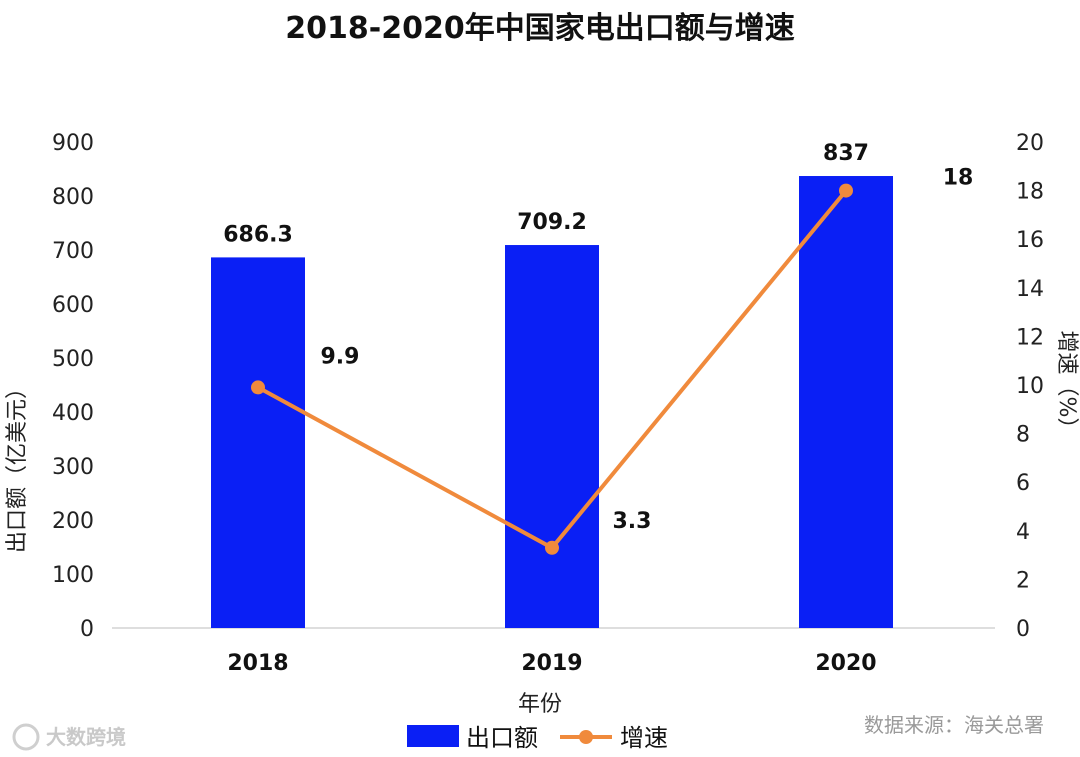 Image resolution: width=1080 pixels, height=757 pixels. What do you see at coordinates (1023, 435) in the screenshot?
I see `right-tick-label: 8` at bounding box center [1023, 435].